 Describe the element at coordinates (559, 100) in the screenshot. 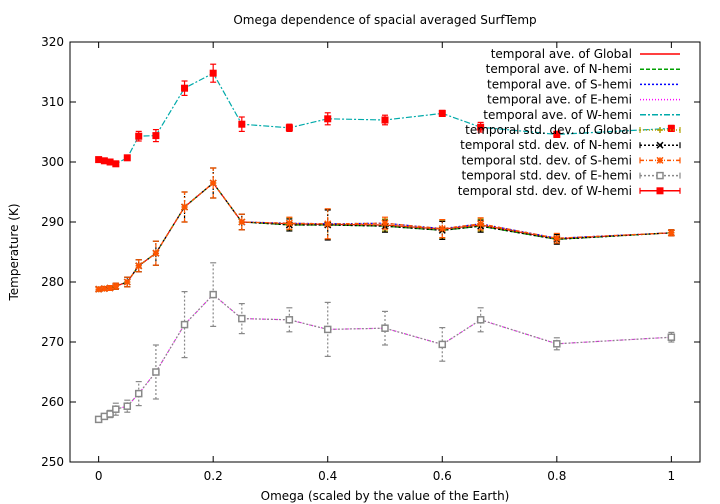

I see `legend-label: temporal ave. of E-hemi` at that location.